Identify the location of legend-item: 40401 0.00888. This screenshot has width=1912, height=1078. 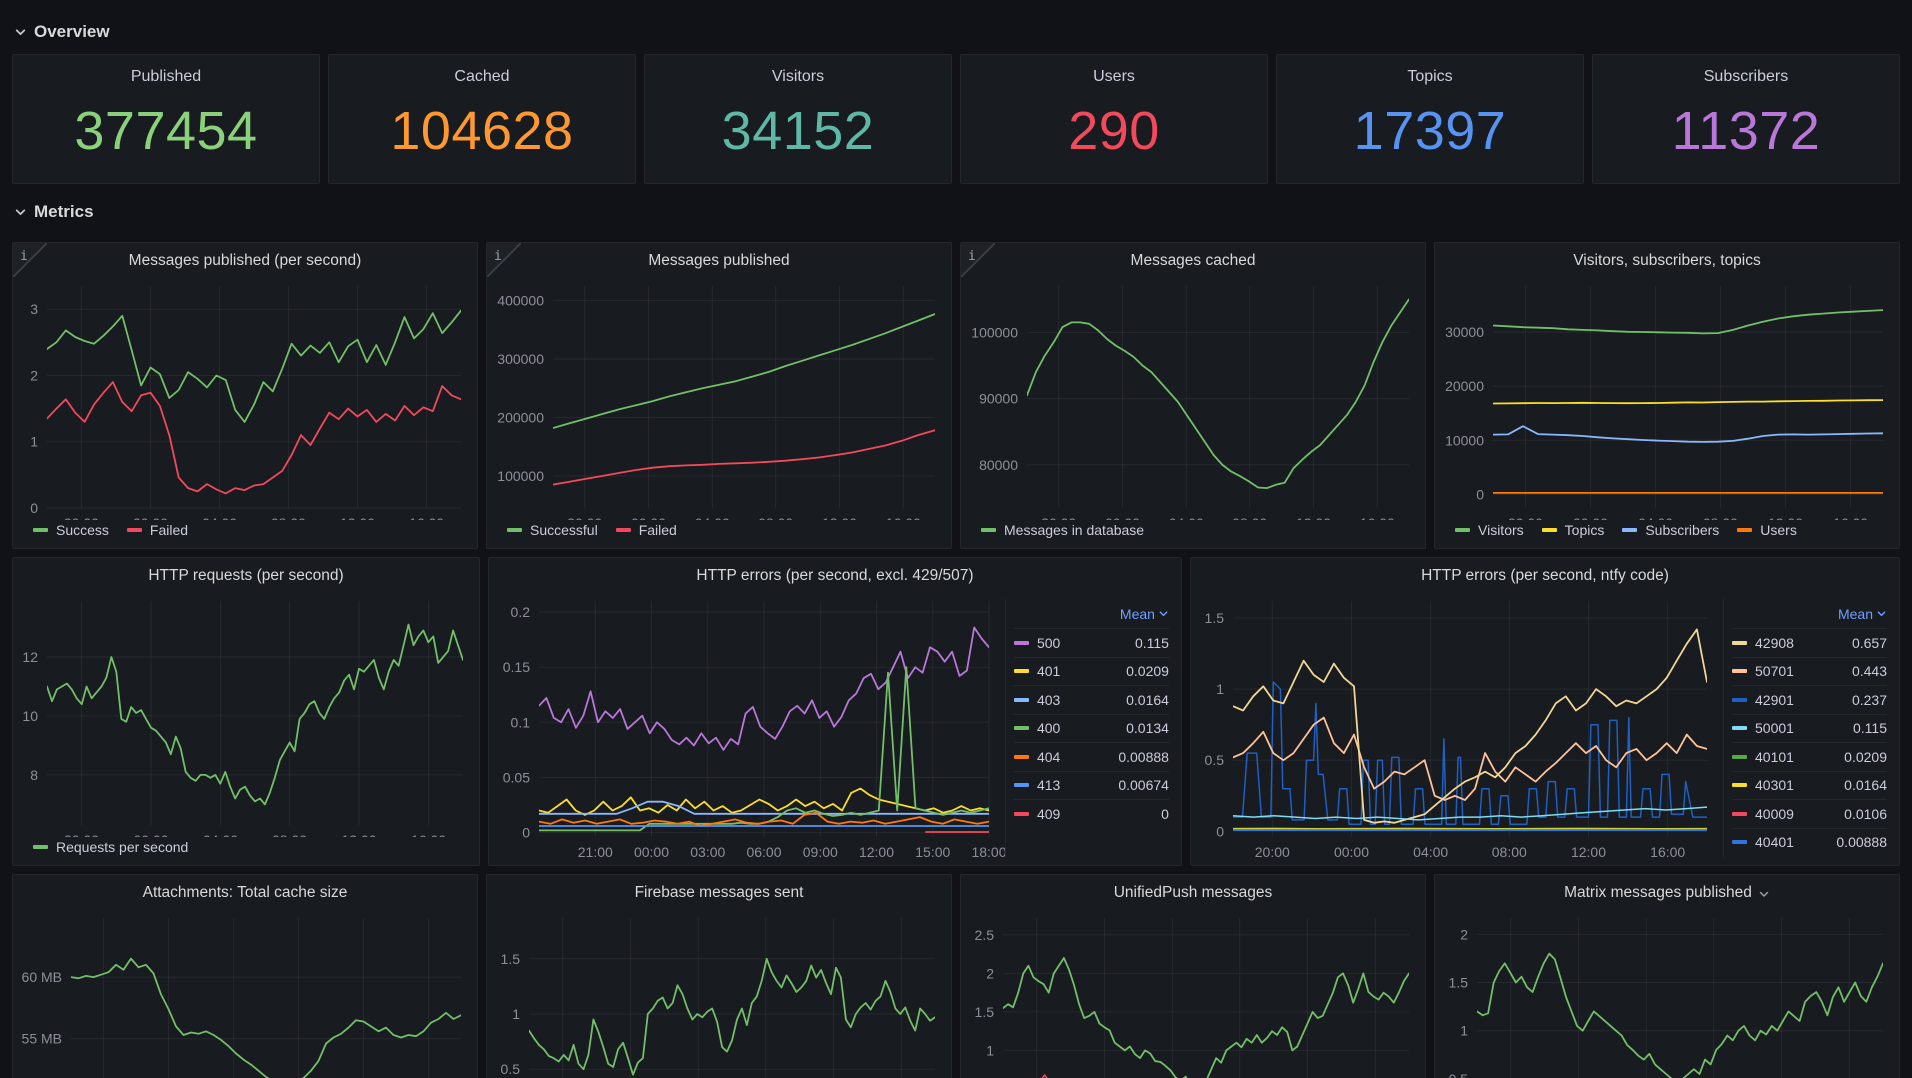
(1809, 842).